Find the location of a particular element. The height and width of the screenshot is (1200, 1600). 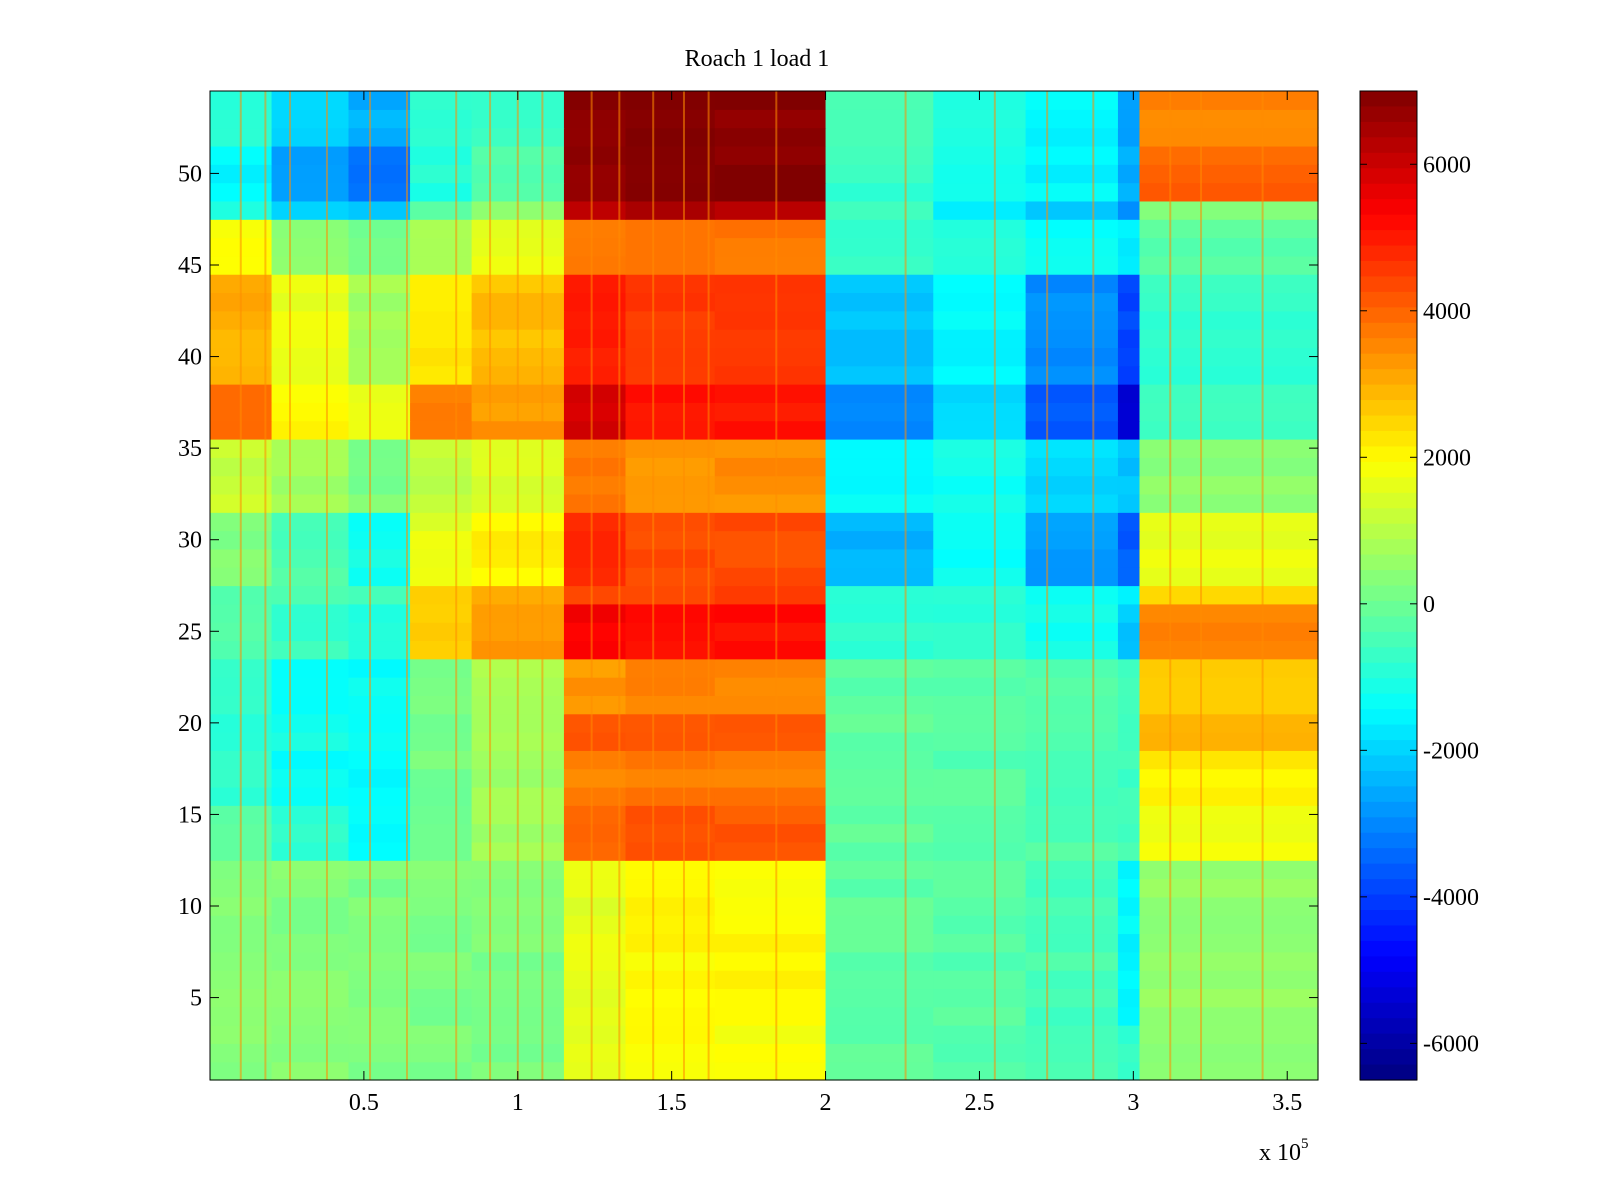

y-tick-label: 40 is located at coordinates (190, 358).